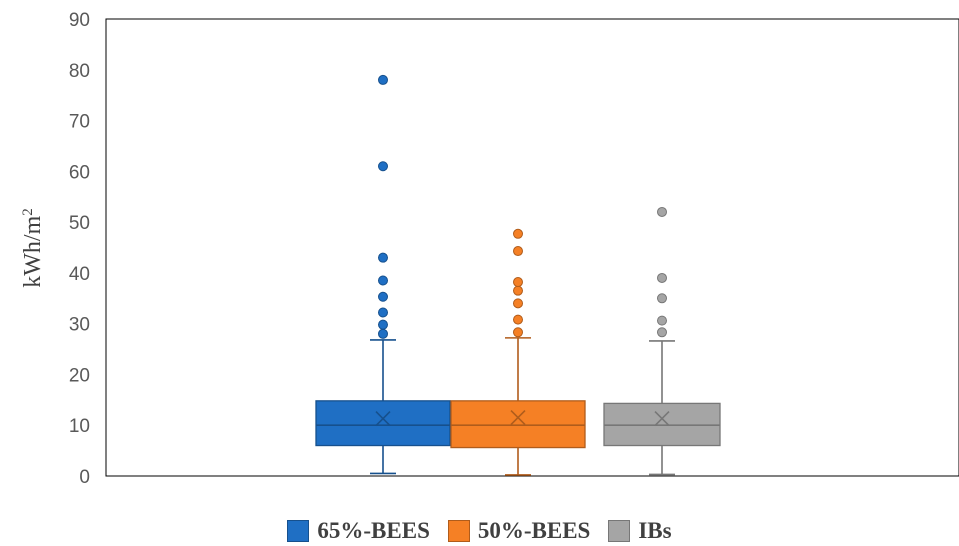 The width and height of the screenshot is (959, 546). I want to click on y-axis-label: kWh/m2, so click(33, 248).